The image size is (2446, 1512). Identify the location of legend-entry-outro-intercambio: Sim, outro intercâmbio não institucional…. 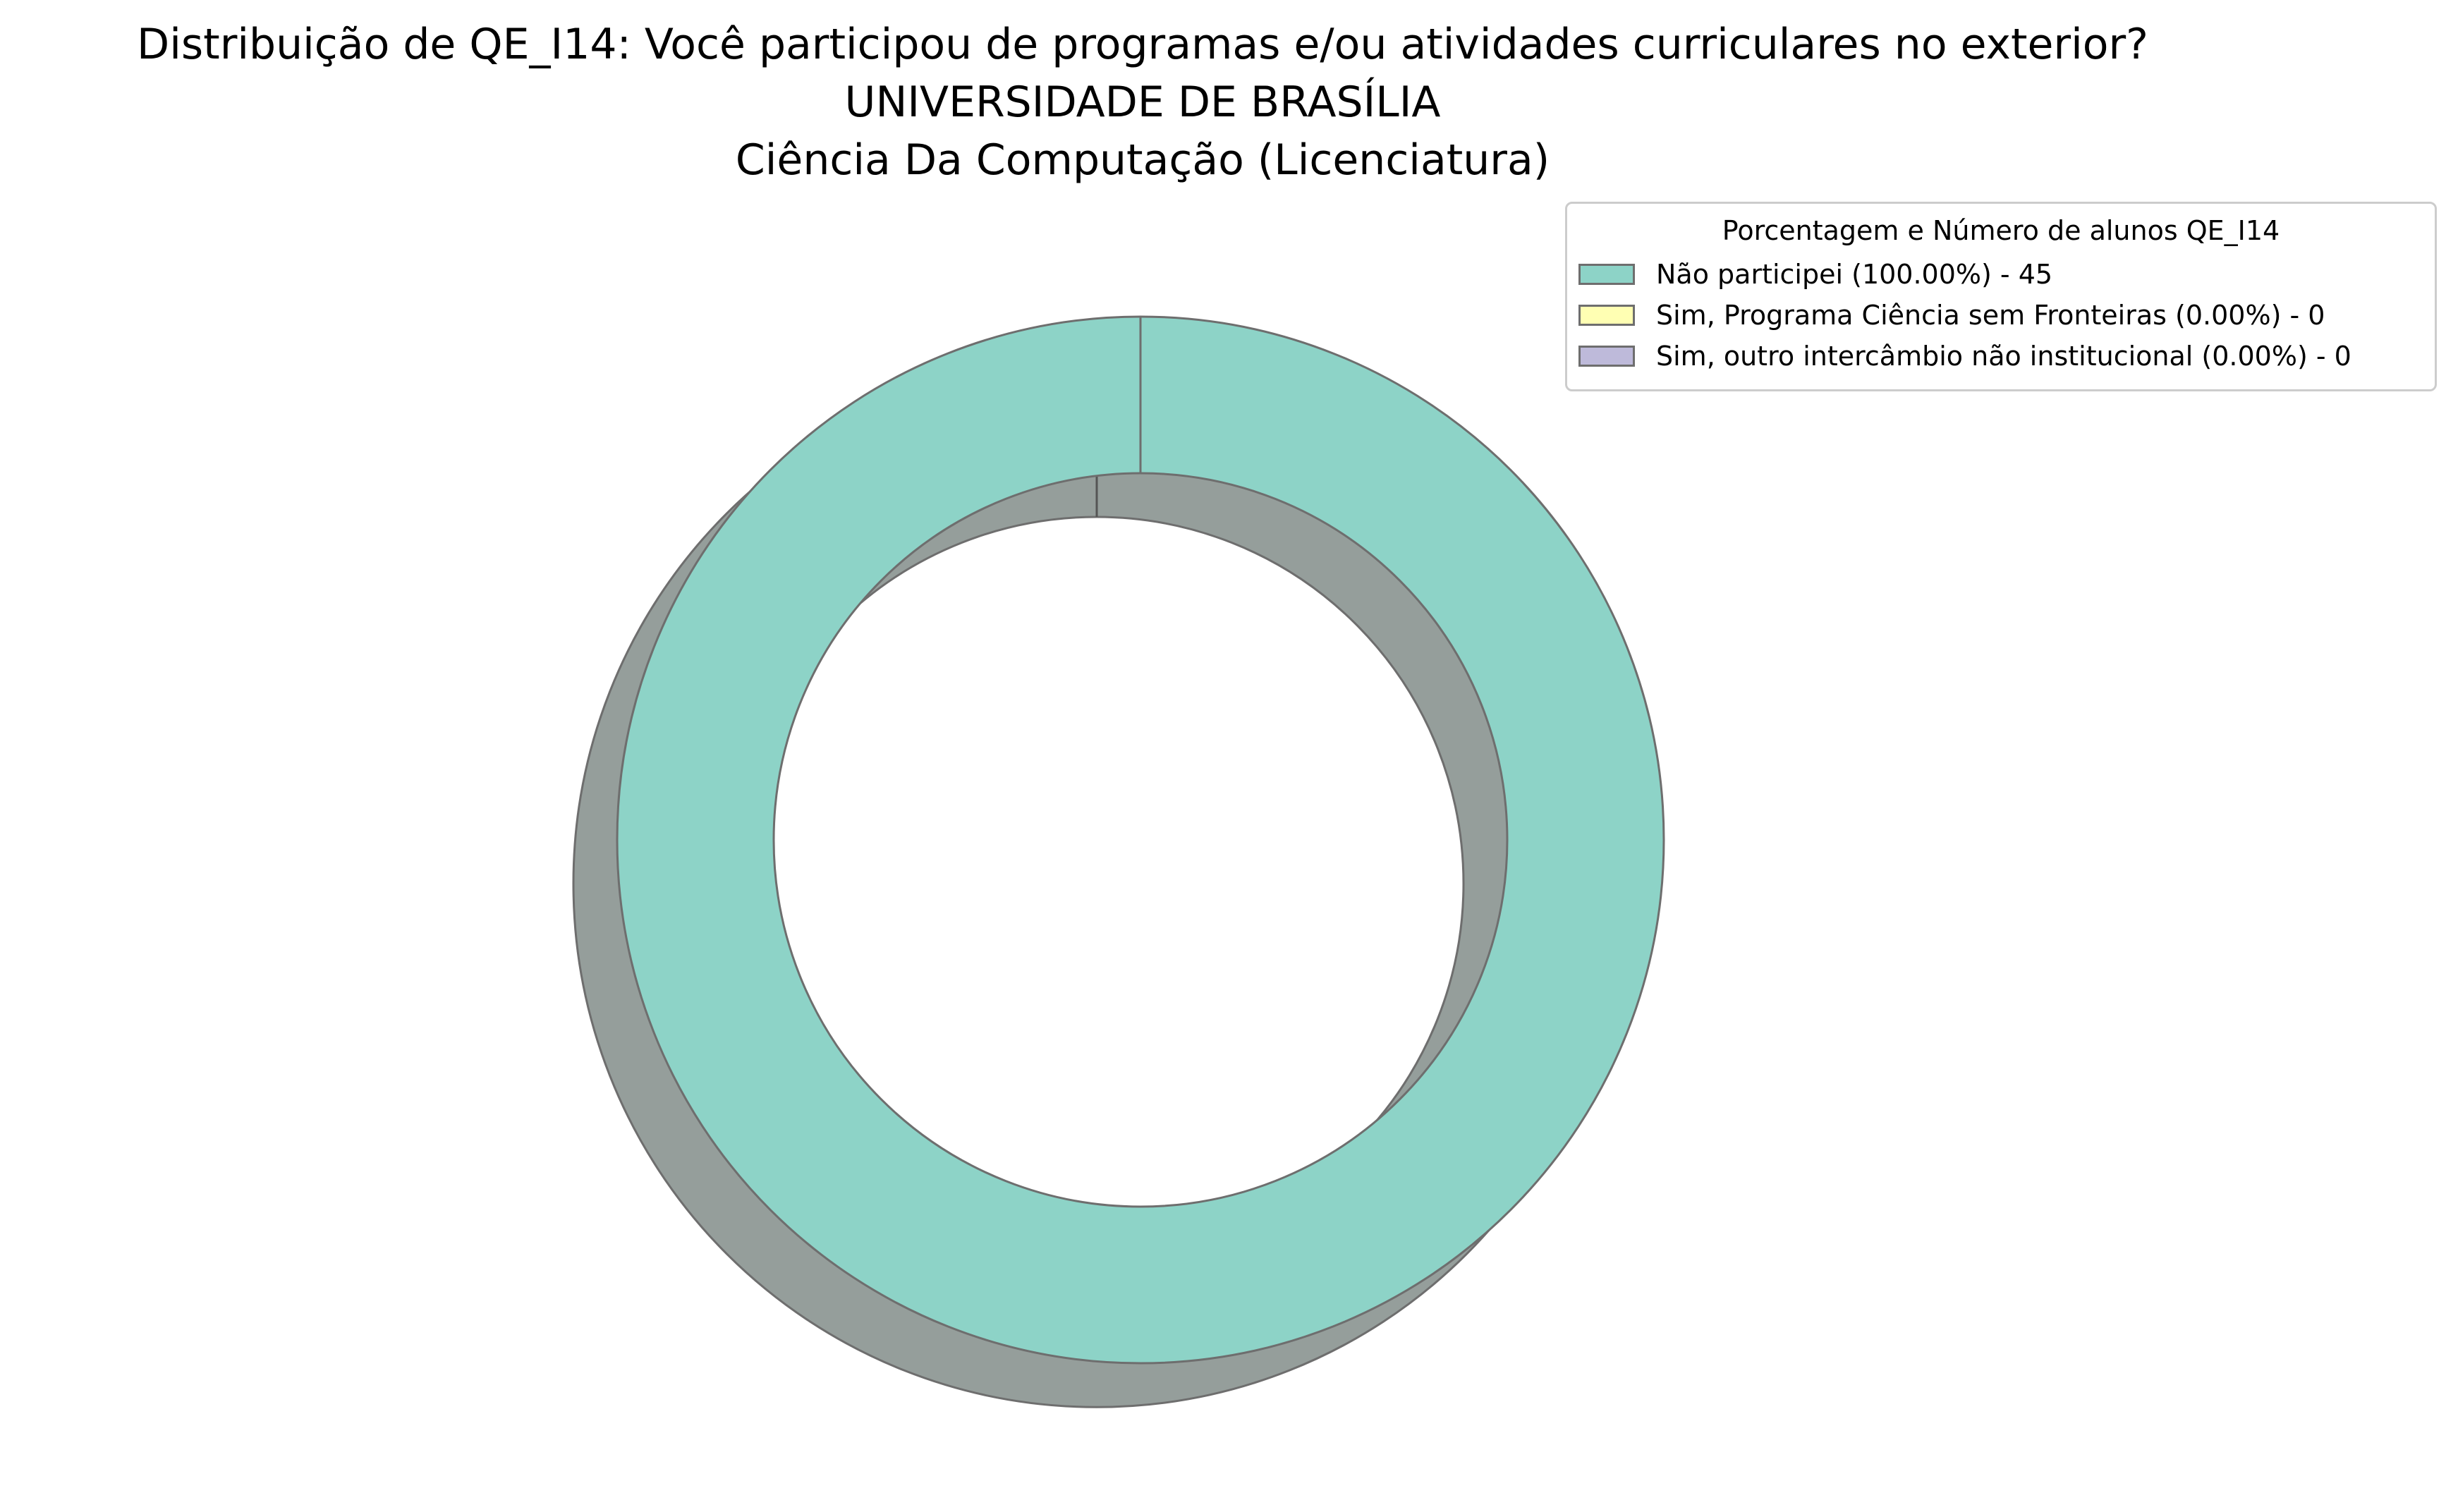
(1964, 356).